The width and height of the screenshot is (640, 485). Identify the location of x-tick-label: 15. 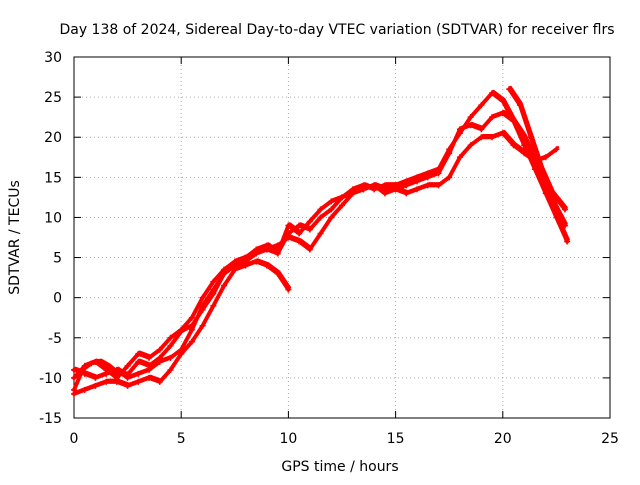
(396, 439).